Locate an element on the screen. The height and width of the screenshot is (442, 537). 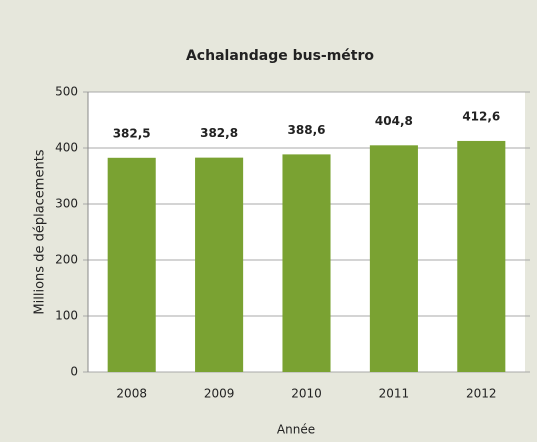
y-axis-label: Millions de déplacements is located at coordinates (40, 231).